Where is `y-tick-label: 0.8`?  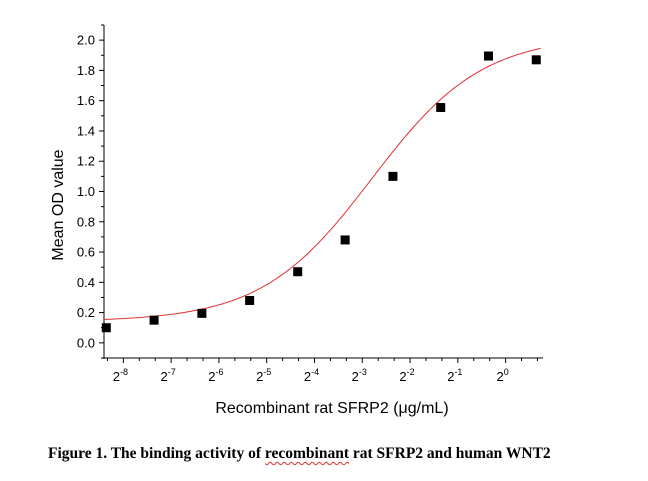
y-tick-label: 0.8 is located at coordinates (86, 221).